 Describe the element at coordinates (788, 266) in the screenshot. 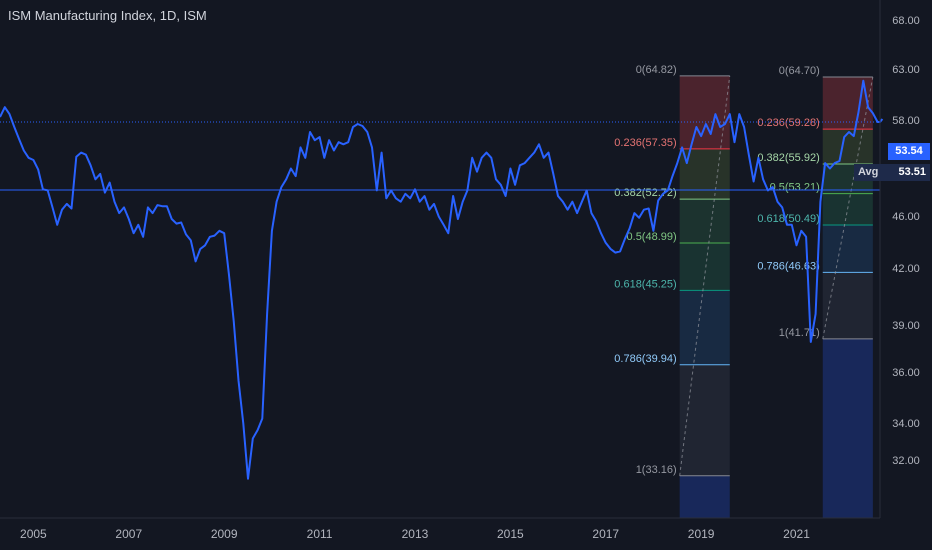

I see `fib-level-label: 0.786(46.63)` at that location.